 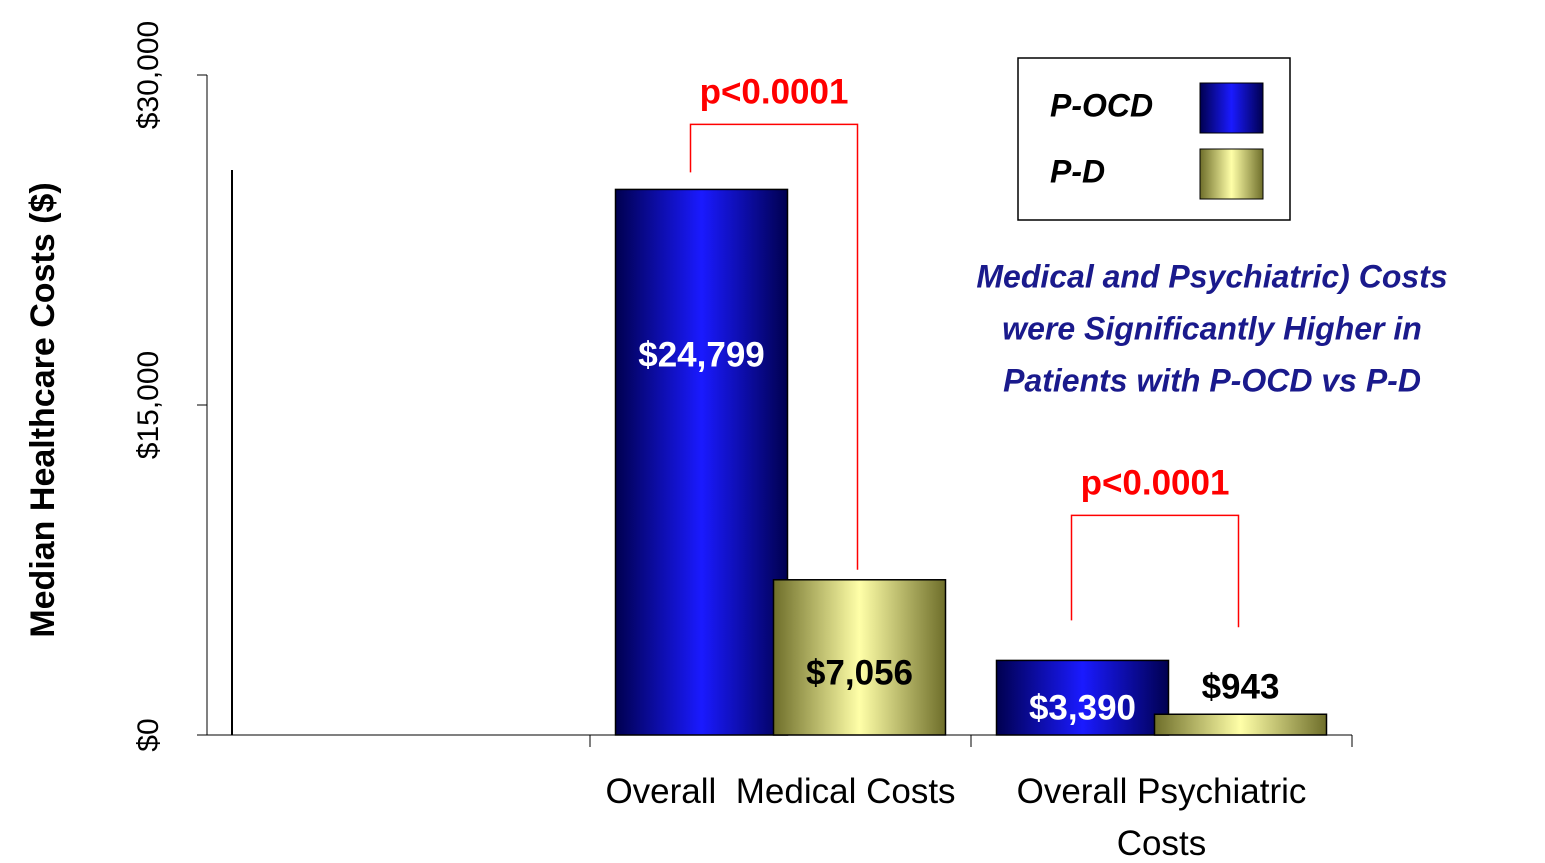 What do you see at coordinates (148, 75) in the screenshot?
I see `y-tick-label: $30,000` at bounding box center [148, 75].